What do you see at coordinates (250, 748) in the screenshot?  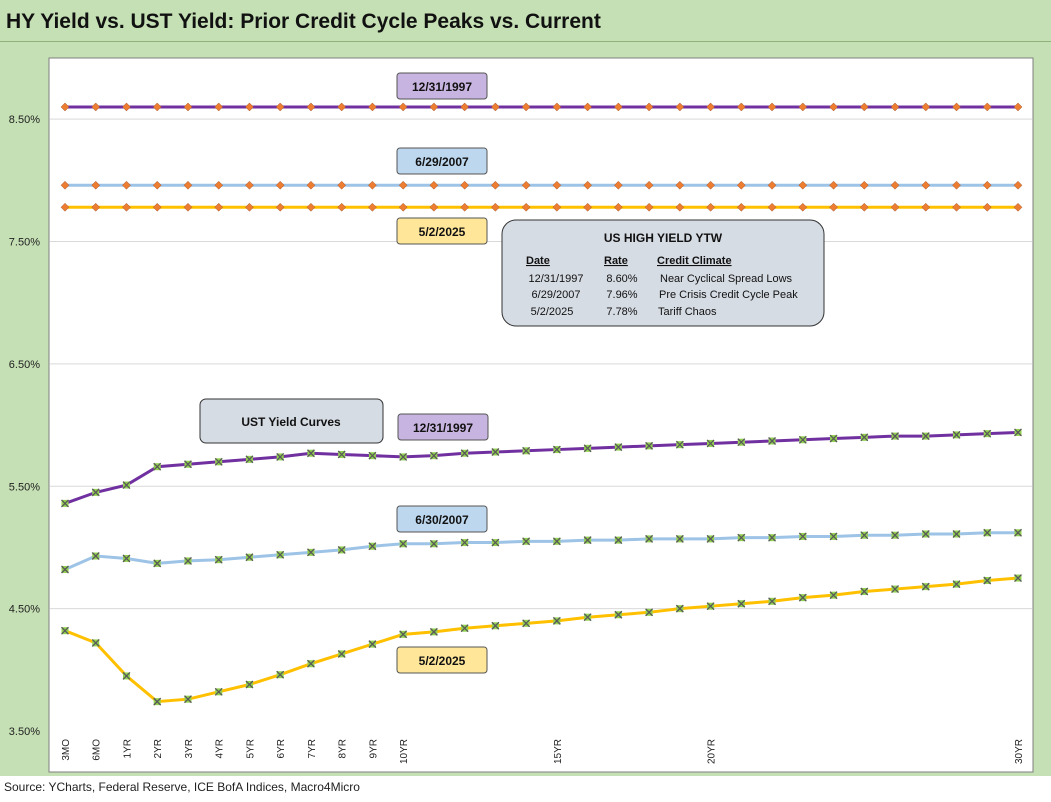 I see `x-tick-label: 5YR` at bounding box center [250, 748].